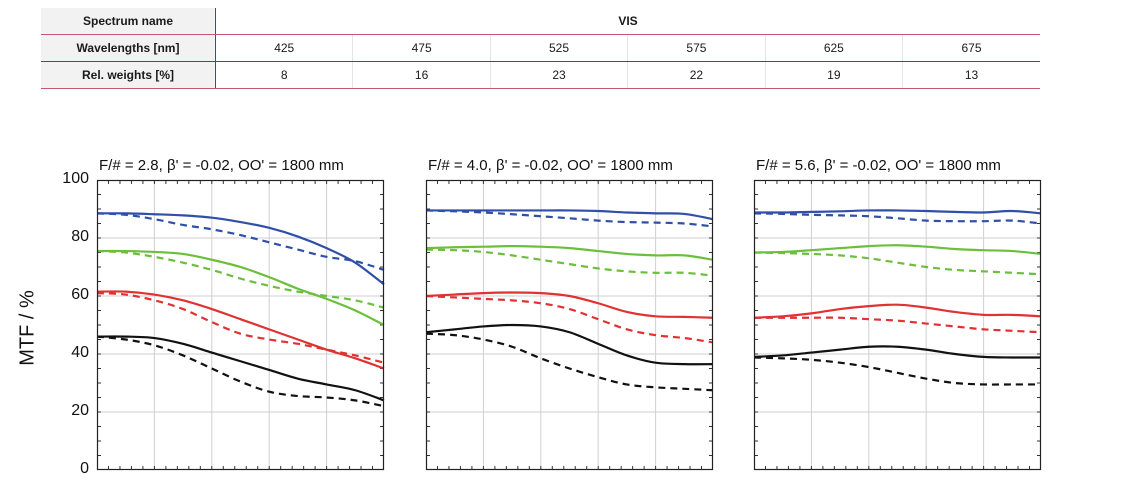  Describe the element at coordinates (696, 48) in the screenshot. I see `table-cell: 575` at that location.